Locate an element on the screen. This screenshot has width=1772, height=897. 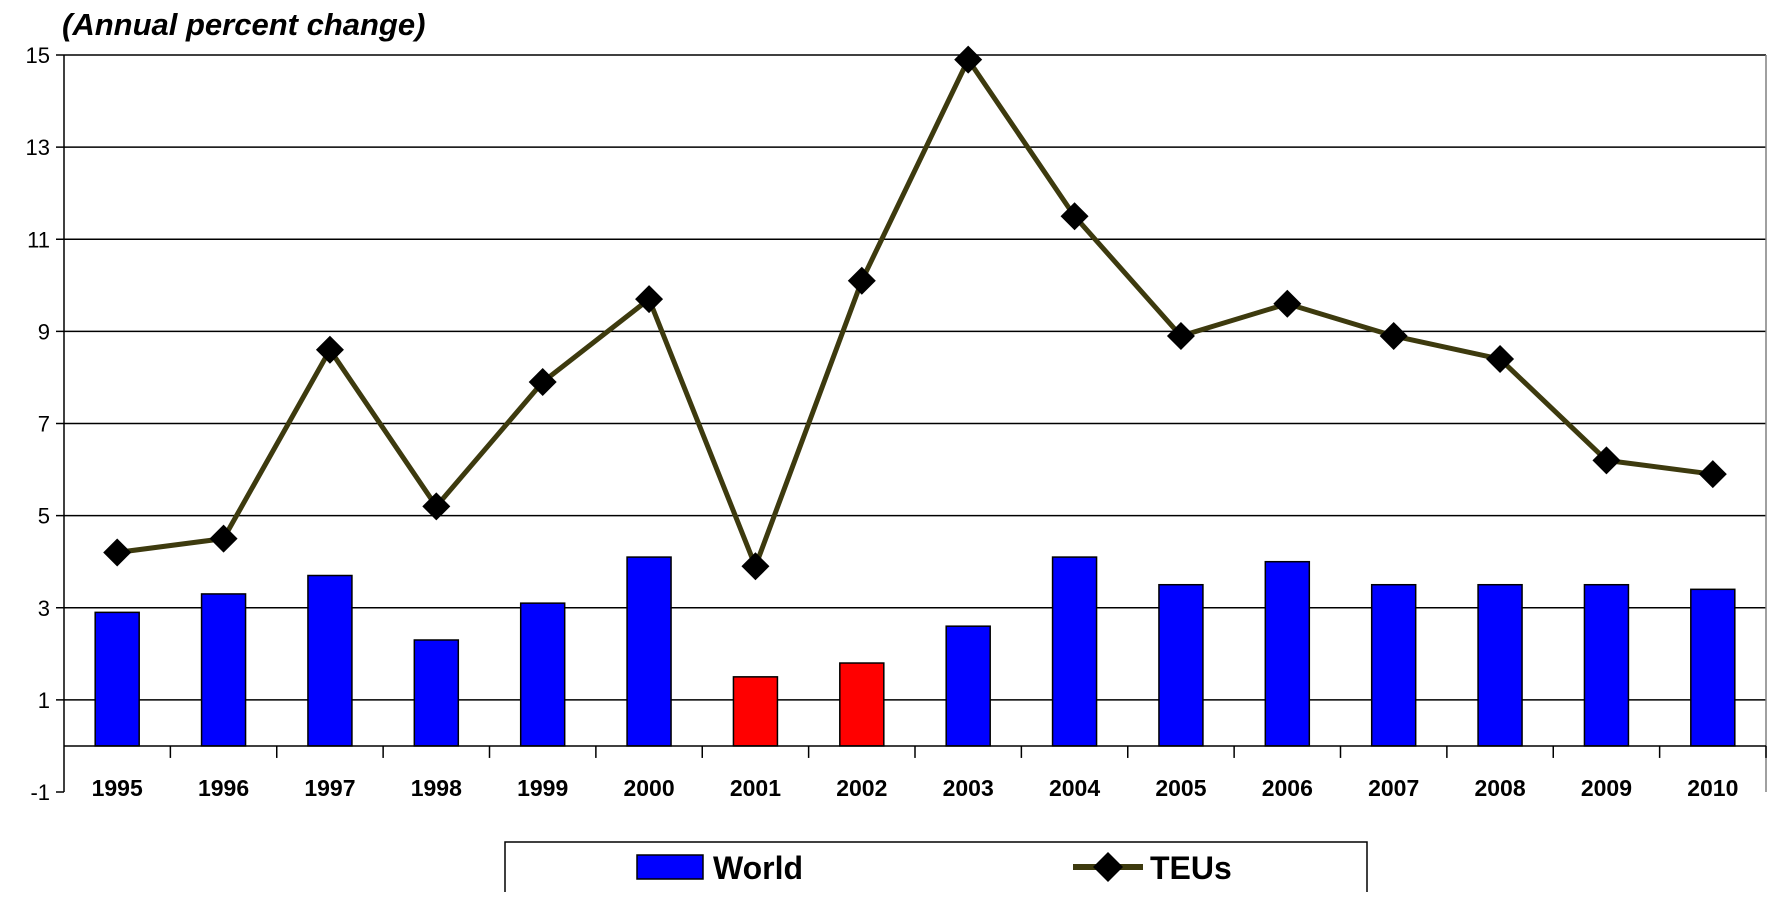
marker-teus-2001 is located at coordinates (755, 566).